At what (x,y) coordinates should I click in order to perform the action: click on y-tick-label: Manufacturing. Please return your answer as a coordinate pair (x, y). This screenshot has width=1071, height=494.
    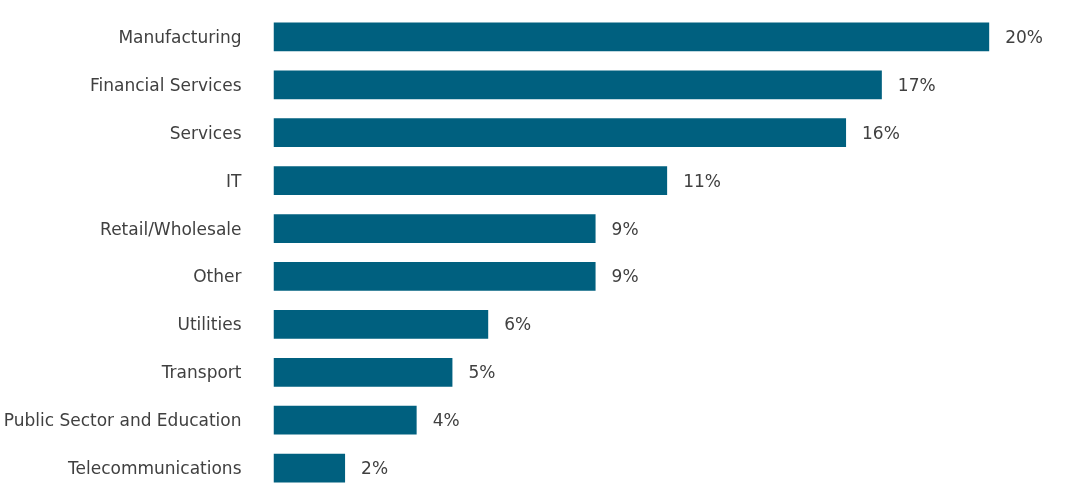
    Looking at the image, I should click on (180, 36).